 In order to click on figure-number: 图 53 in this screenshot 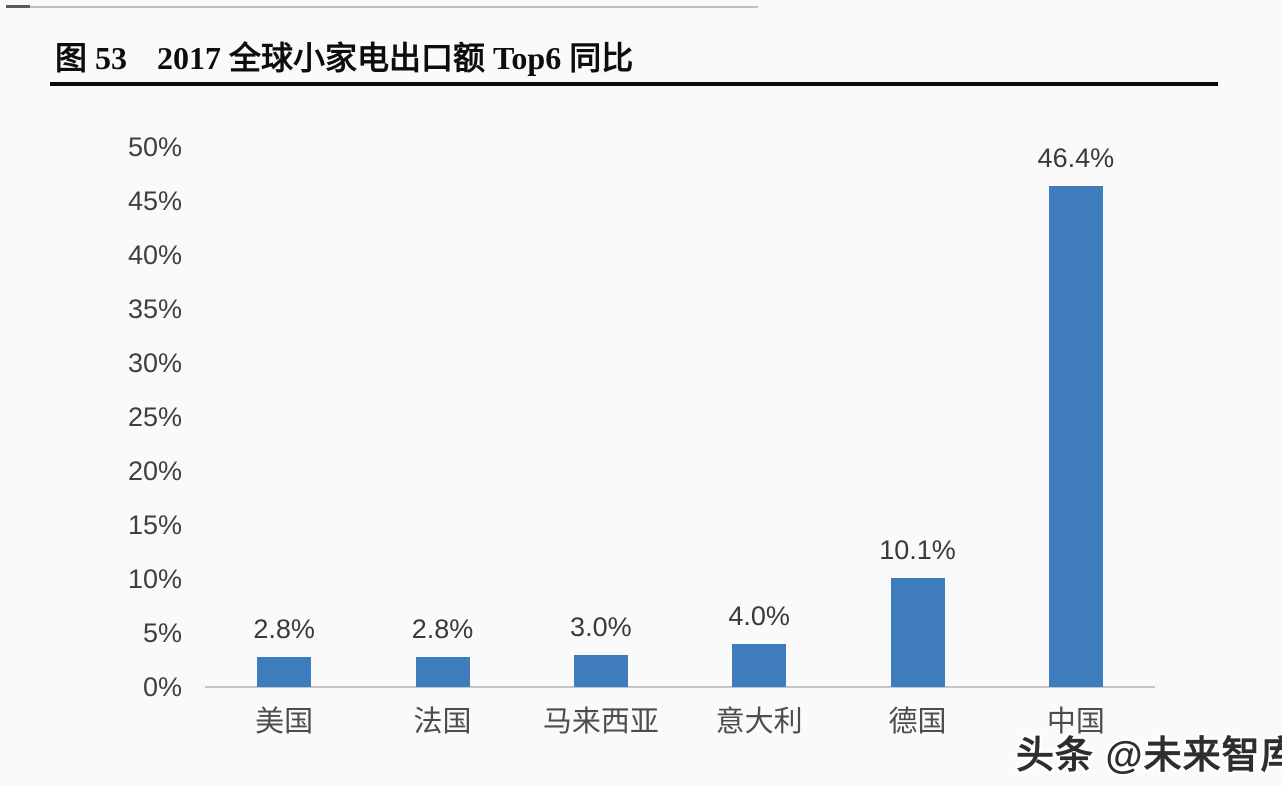, I will do `click(91, 58)`.